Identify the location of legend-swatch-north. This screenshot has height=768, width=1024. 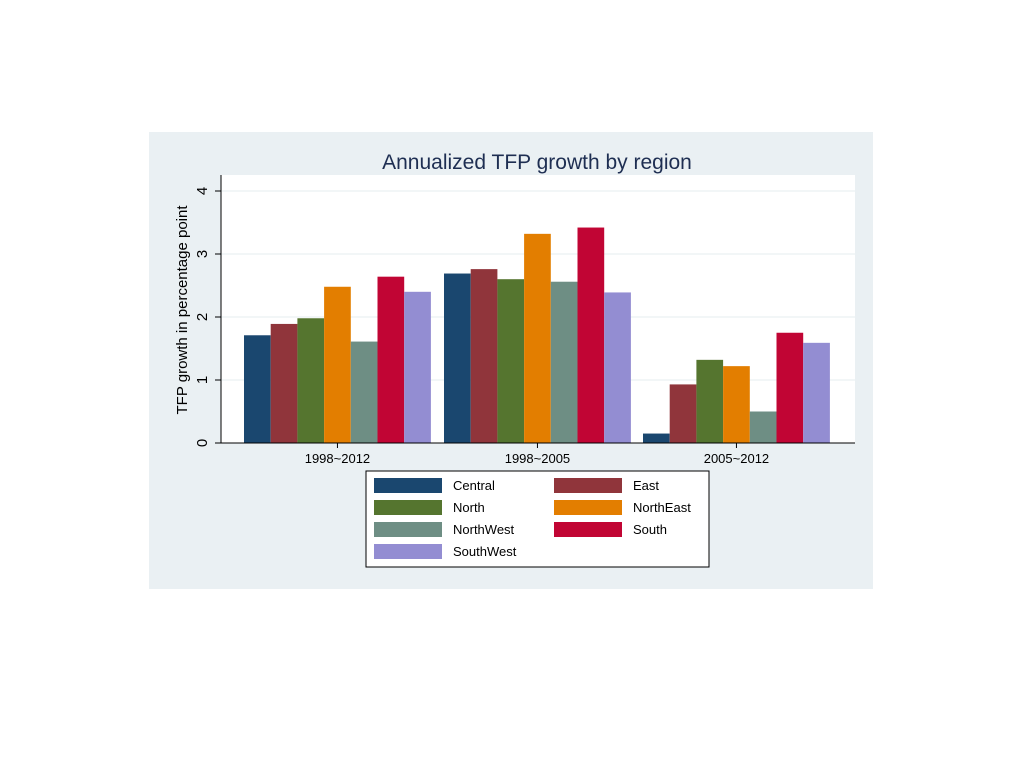
(408, 507).